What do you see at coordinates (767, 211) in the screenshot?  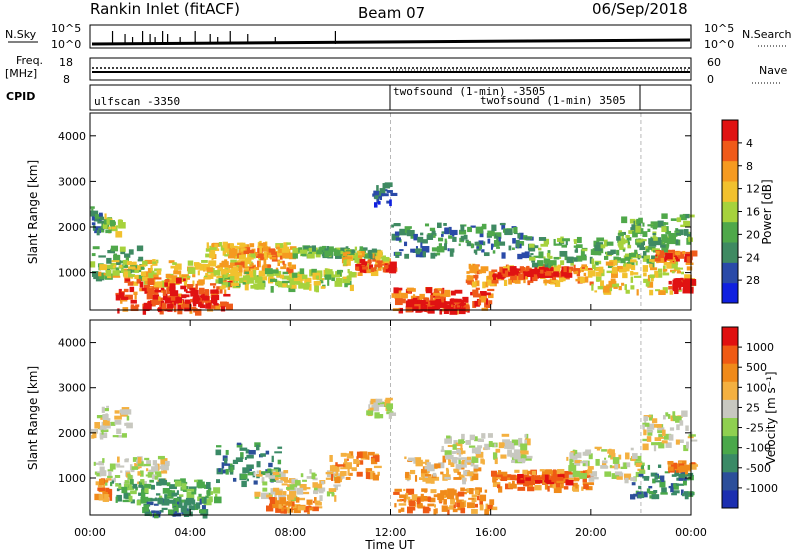 I see `power-colorbar-label: Power [dB]` at bounding box center [767, 211].